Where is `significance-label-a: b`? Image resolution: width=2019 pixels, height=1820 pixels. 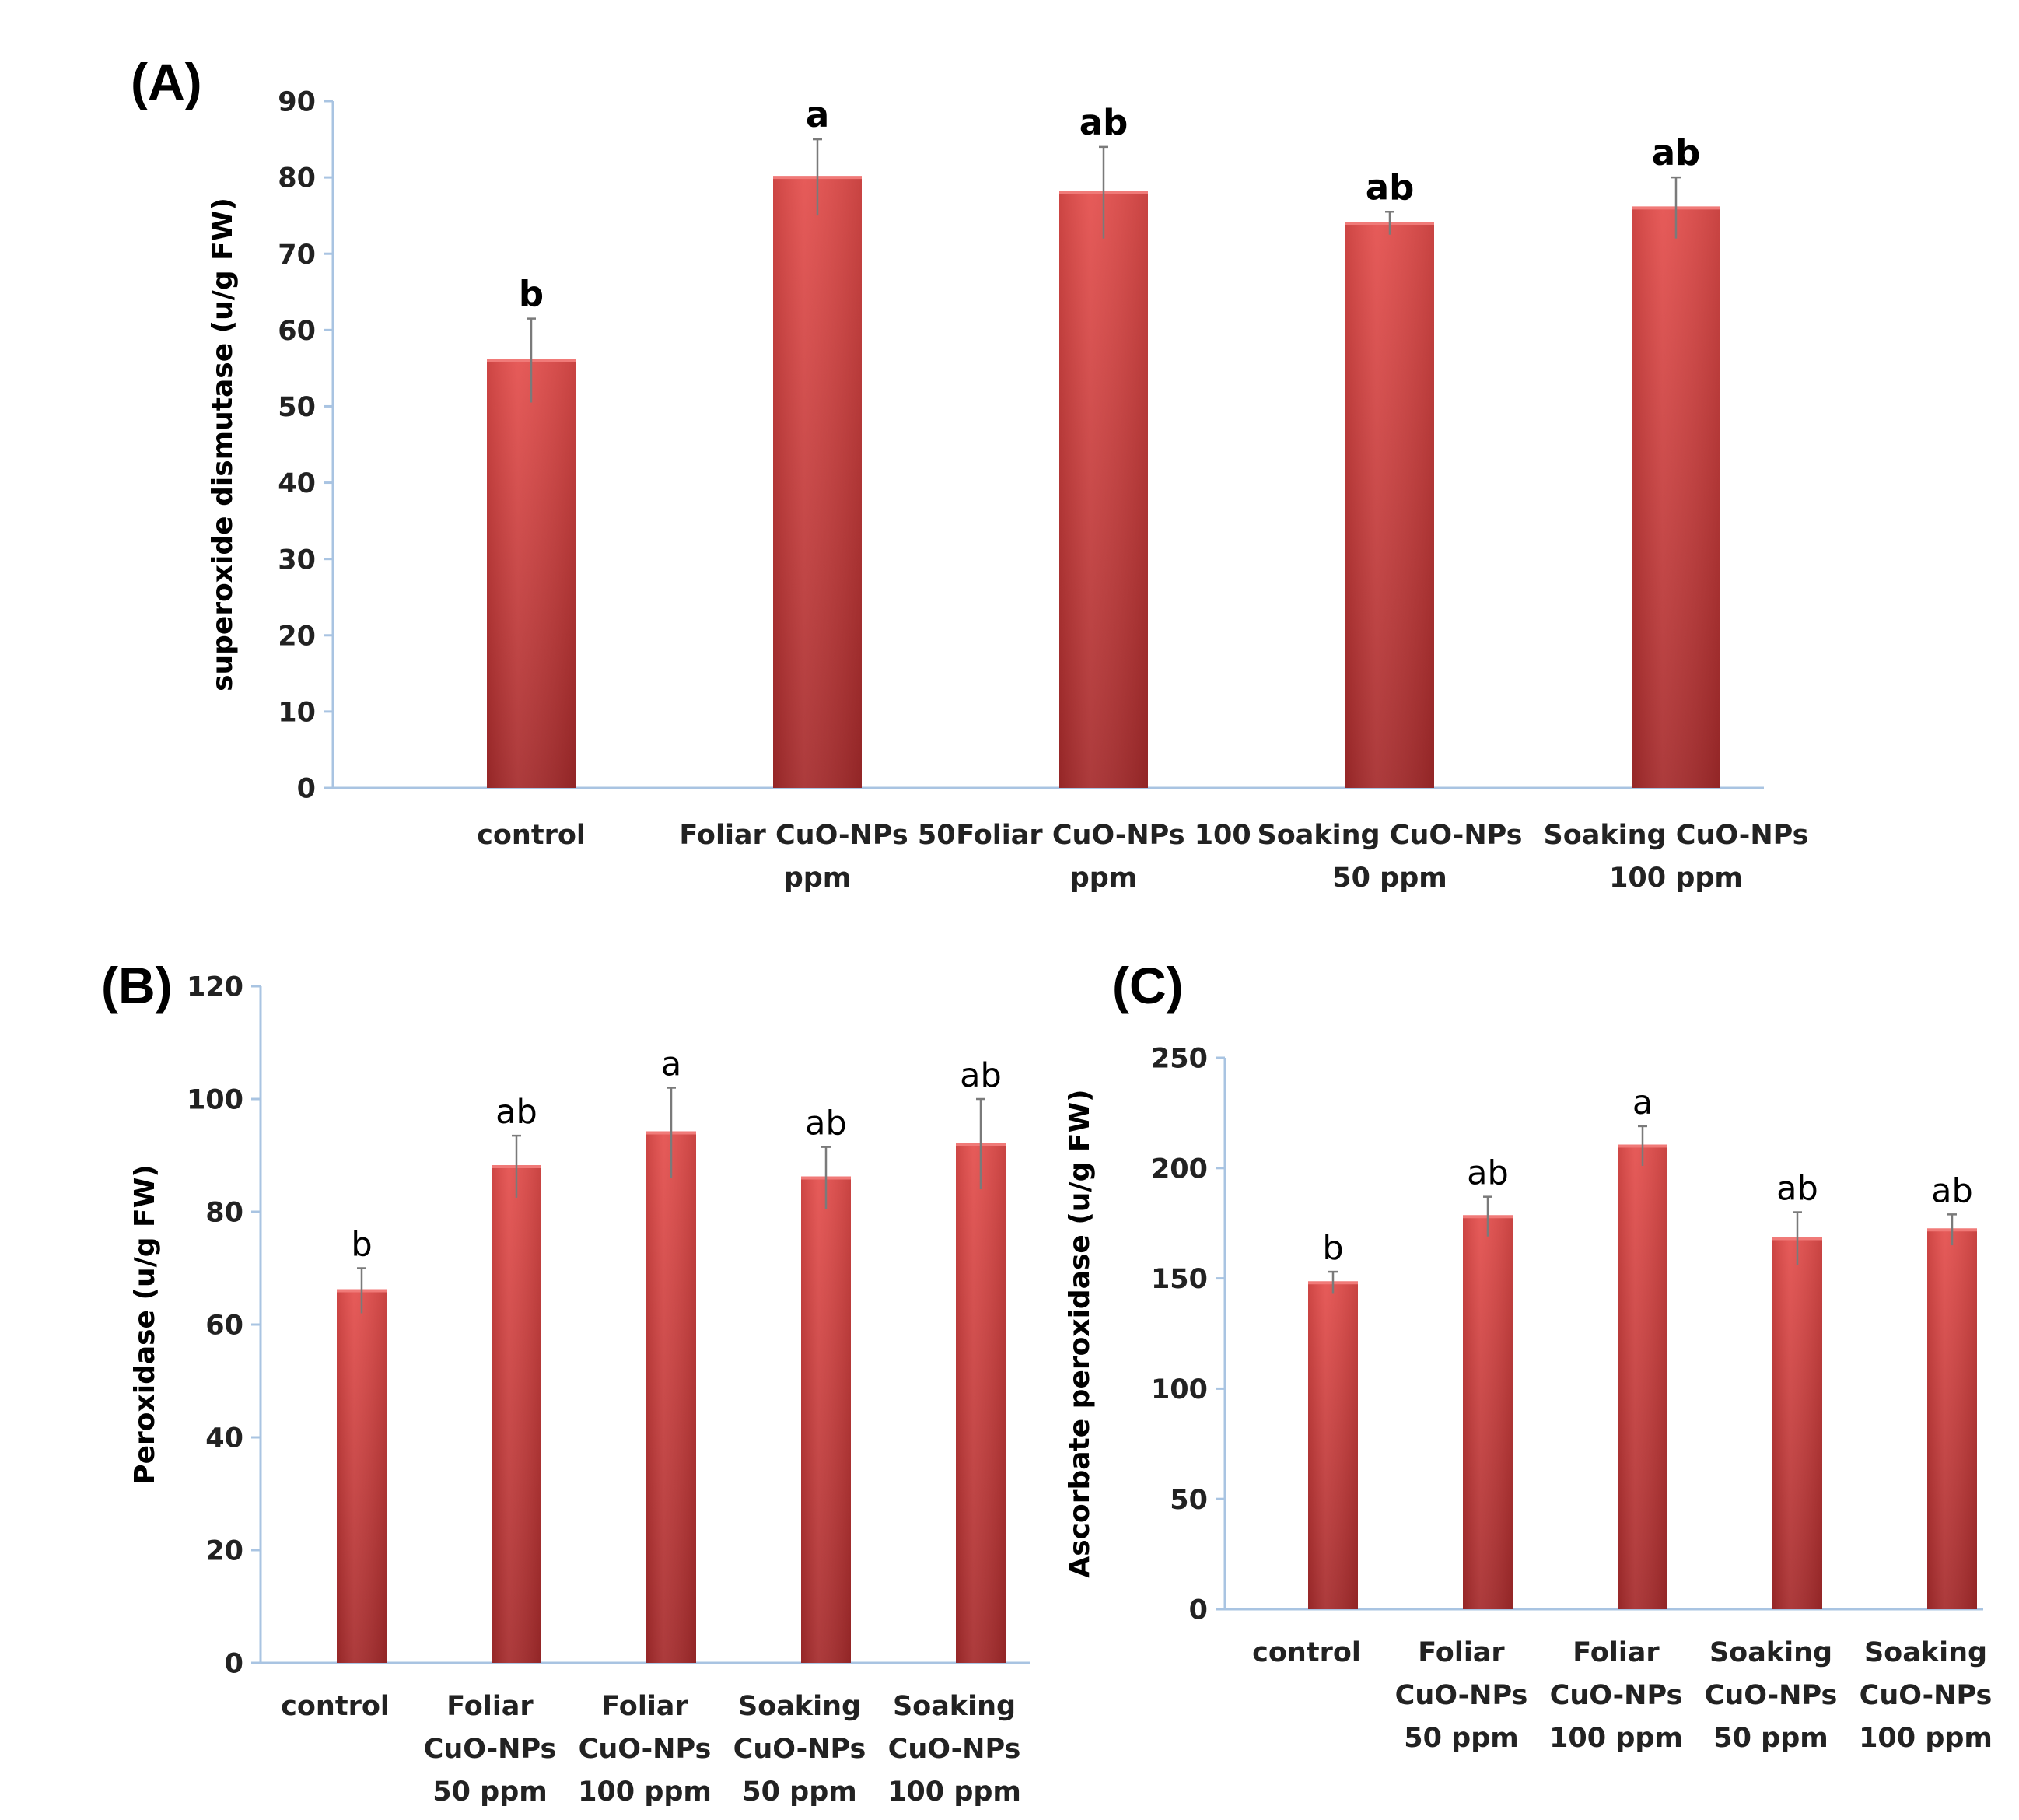
significance-label-a: b is located at coordinates (531, 294).